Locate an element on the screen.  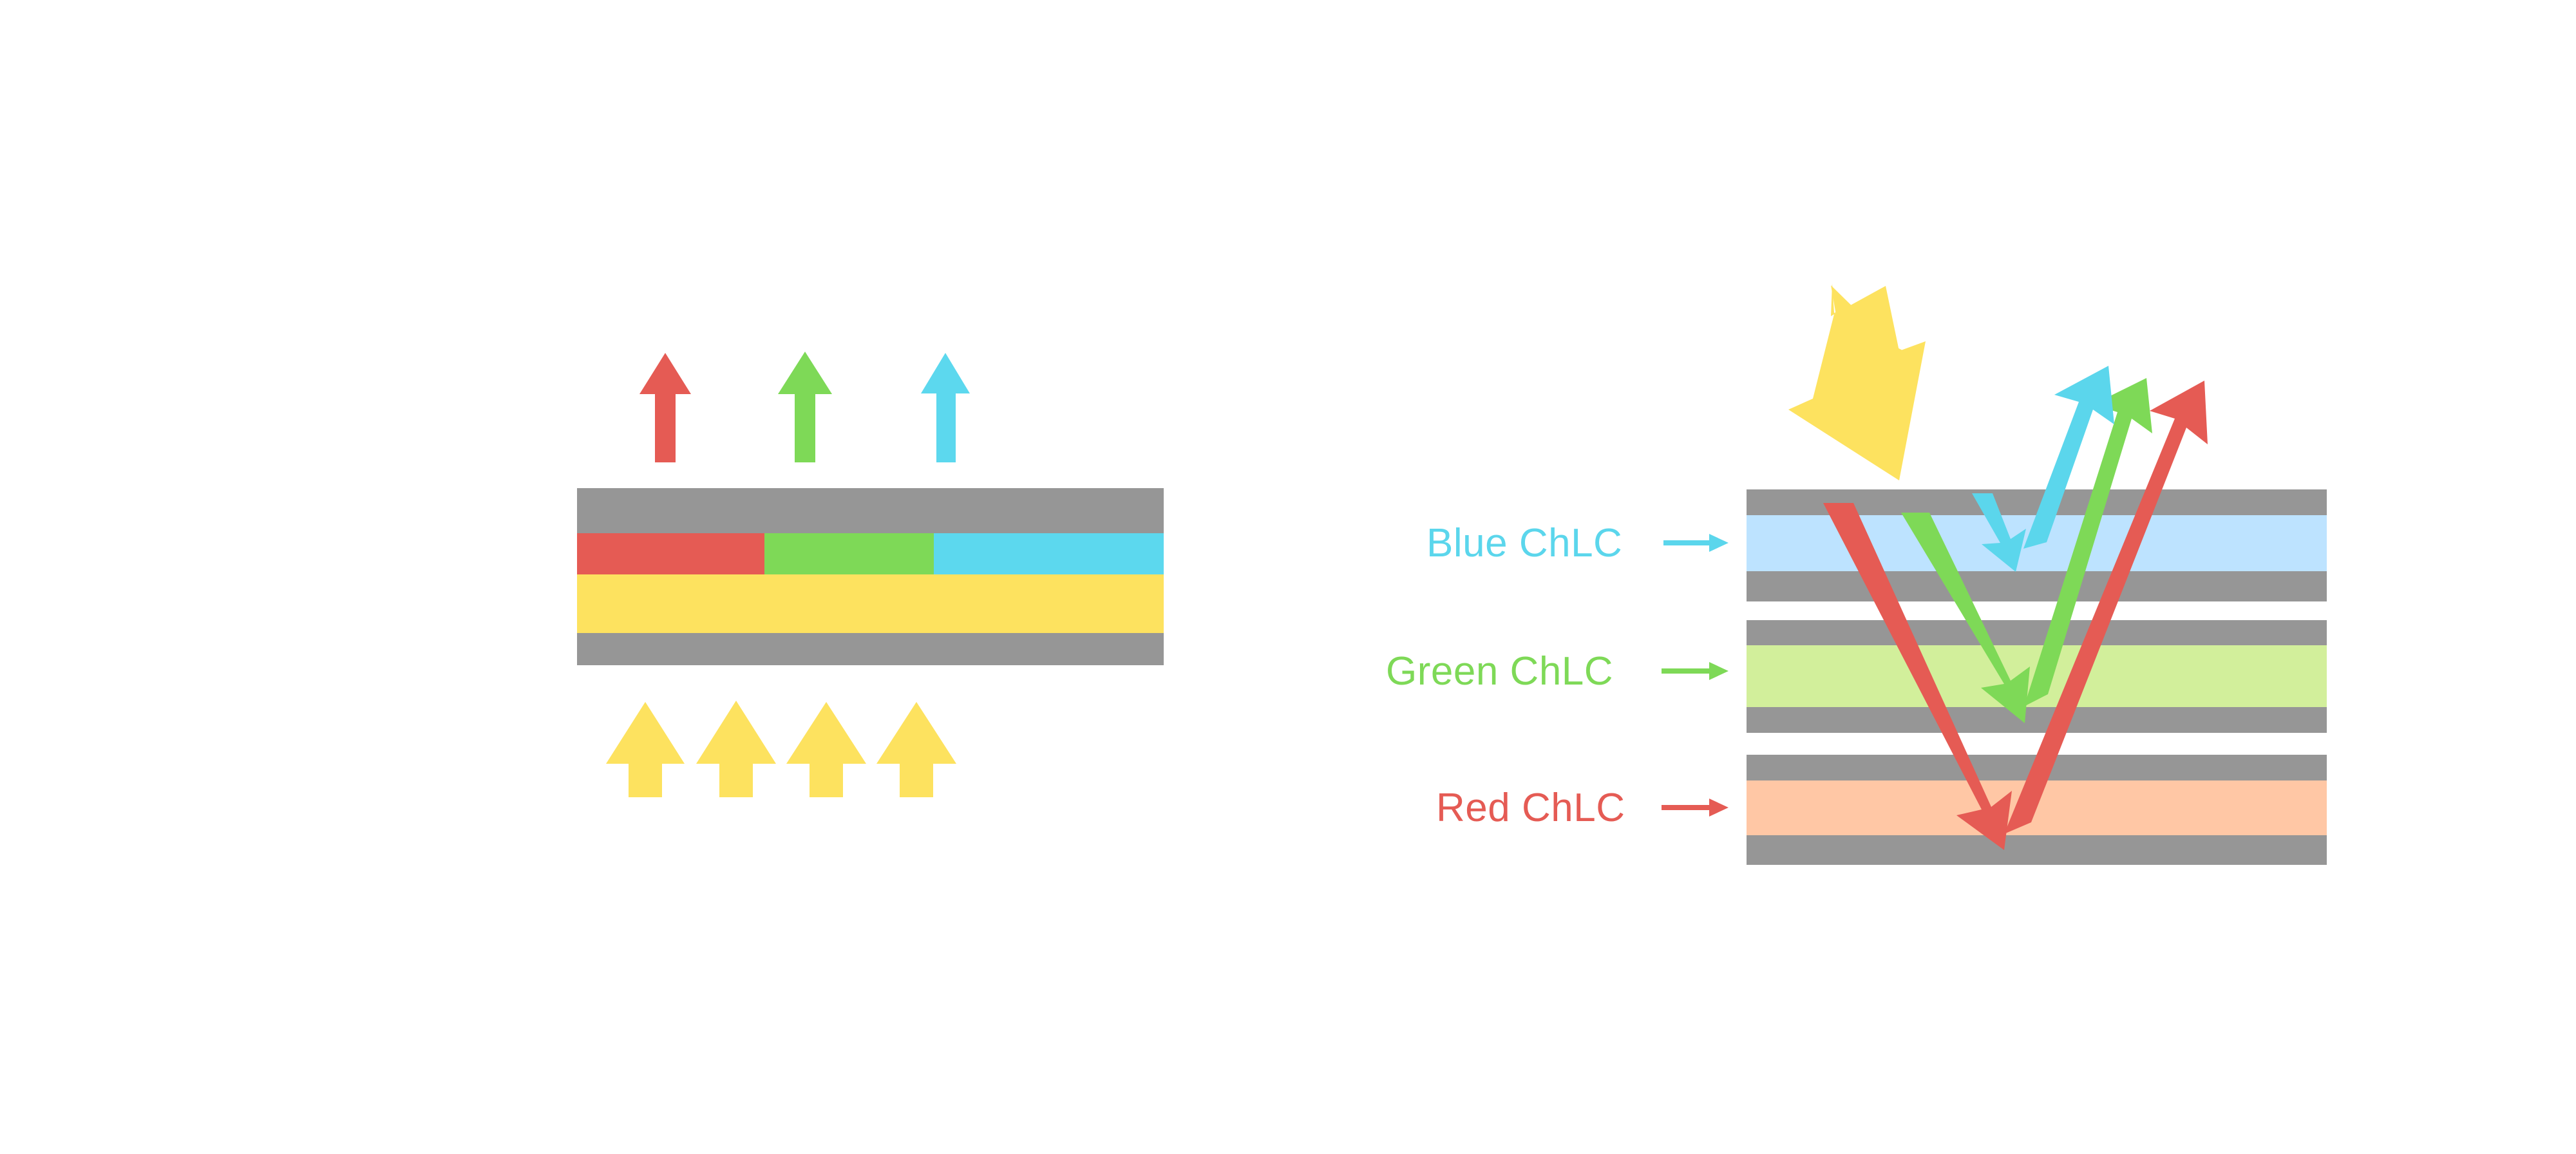
green-filter-segment is located at coordinates (849, 553).